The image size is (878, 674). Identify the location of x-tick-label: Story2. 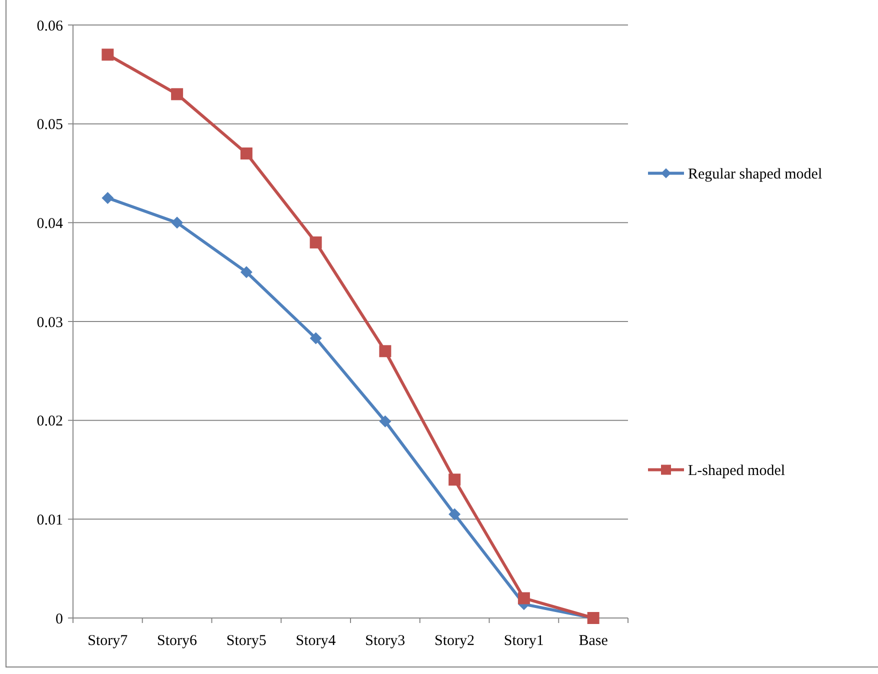
(454, 641).